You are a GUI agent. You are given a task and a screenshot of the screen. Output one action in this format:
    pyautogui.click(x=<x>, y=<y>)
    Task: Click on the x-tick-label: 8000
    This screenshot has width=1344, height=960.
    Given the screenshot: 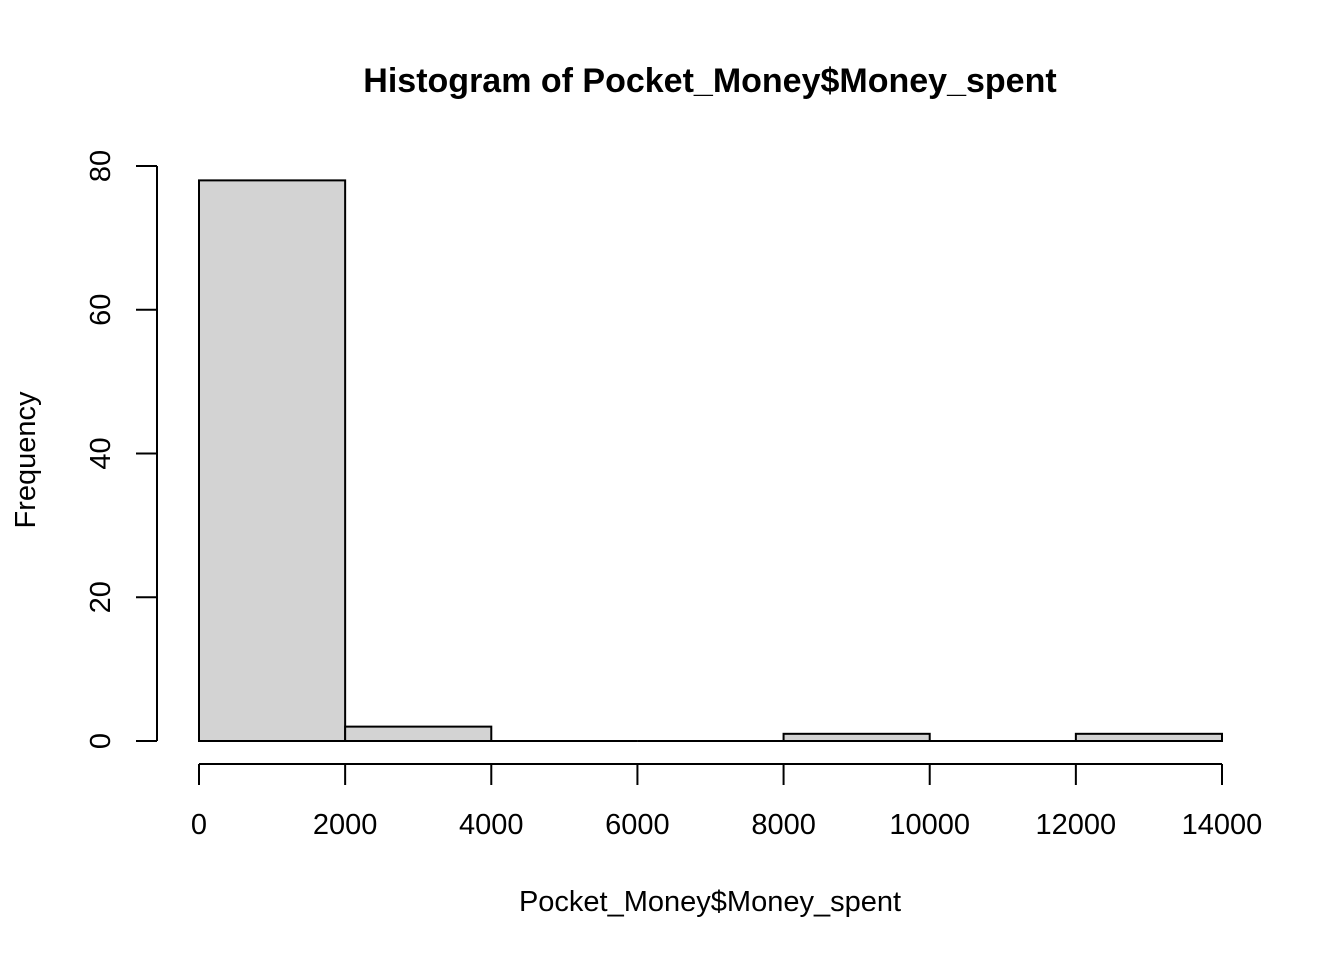 What is the action you would take?
    pyautogui.click(x=783, y=825)
    